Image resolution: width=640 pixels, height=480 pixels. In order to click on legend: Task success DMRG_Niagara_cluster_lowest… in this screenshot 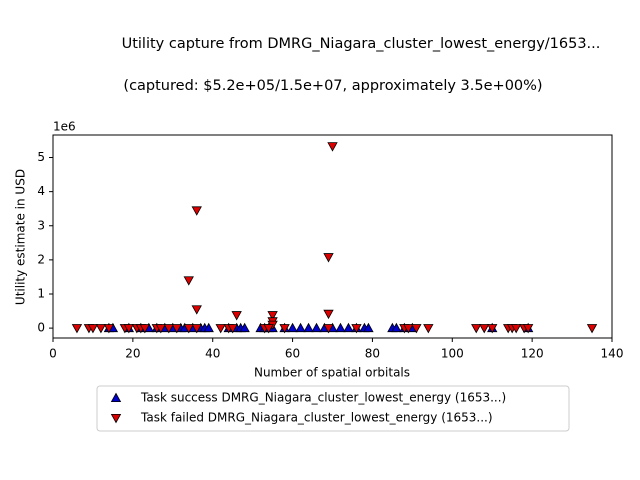, I will do `click(308, 408)`.